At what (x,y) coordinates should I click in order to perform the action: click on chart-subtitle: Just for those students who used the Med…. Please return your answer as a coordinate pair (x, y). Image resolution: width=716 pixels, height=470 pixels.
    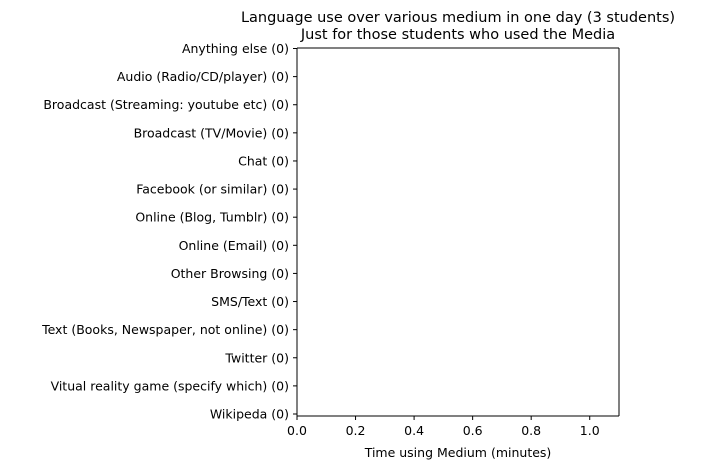
    Looking at the image, I should click on (457, 35).